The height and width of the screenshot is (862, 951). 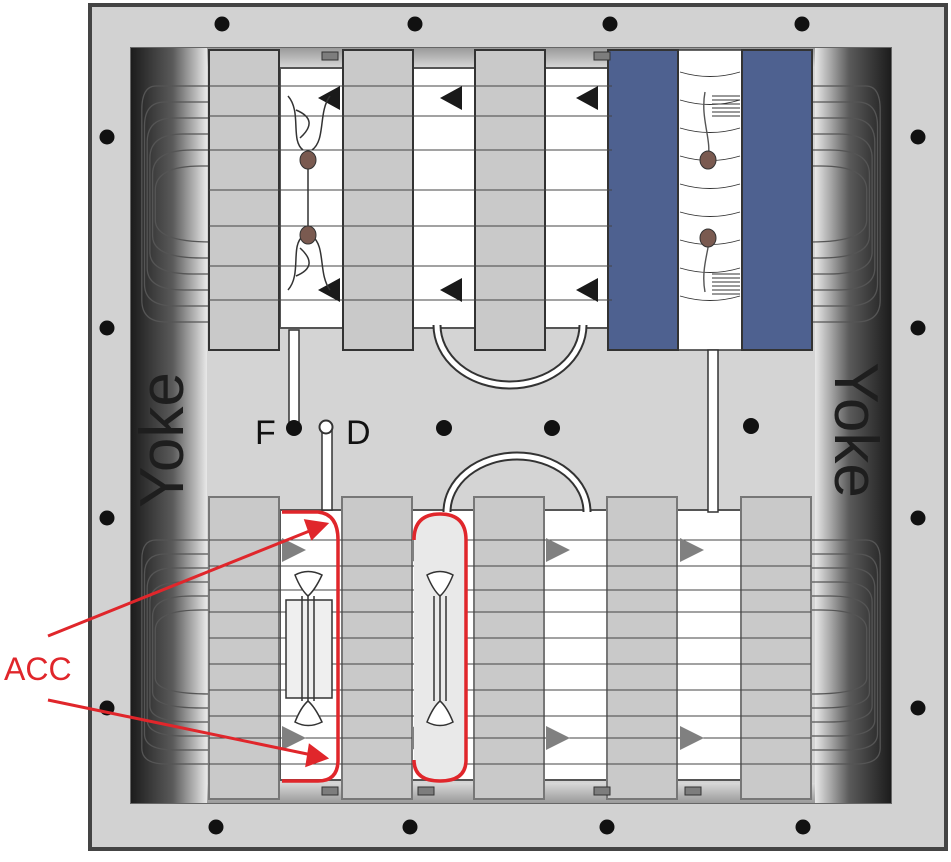 I want to click on yoke-left, so click(x=169, y=425).